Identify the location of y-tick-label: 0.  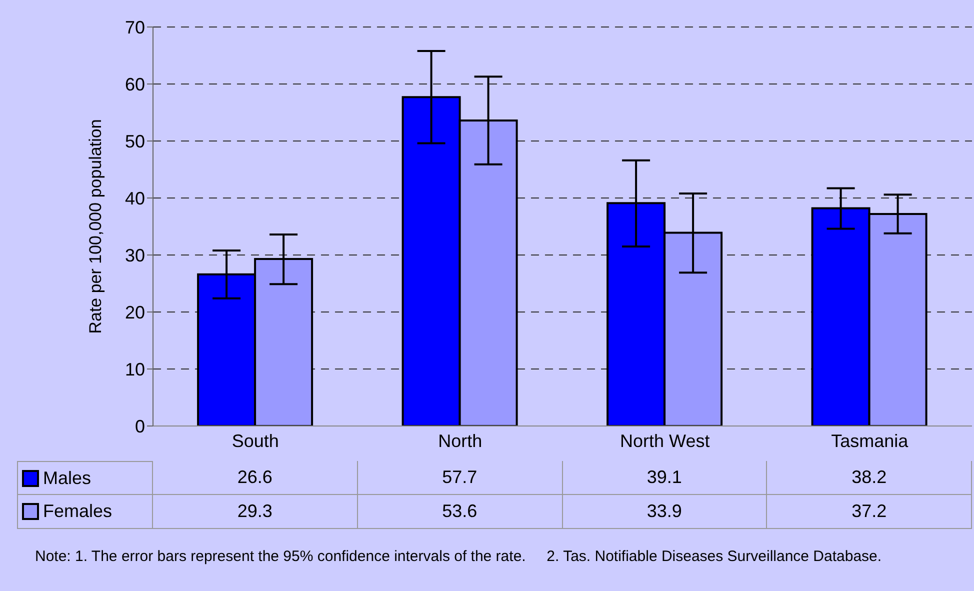
(139, 426).